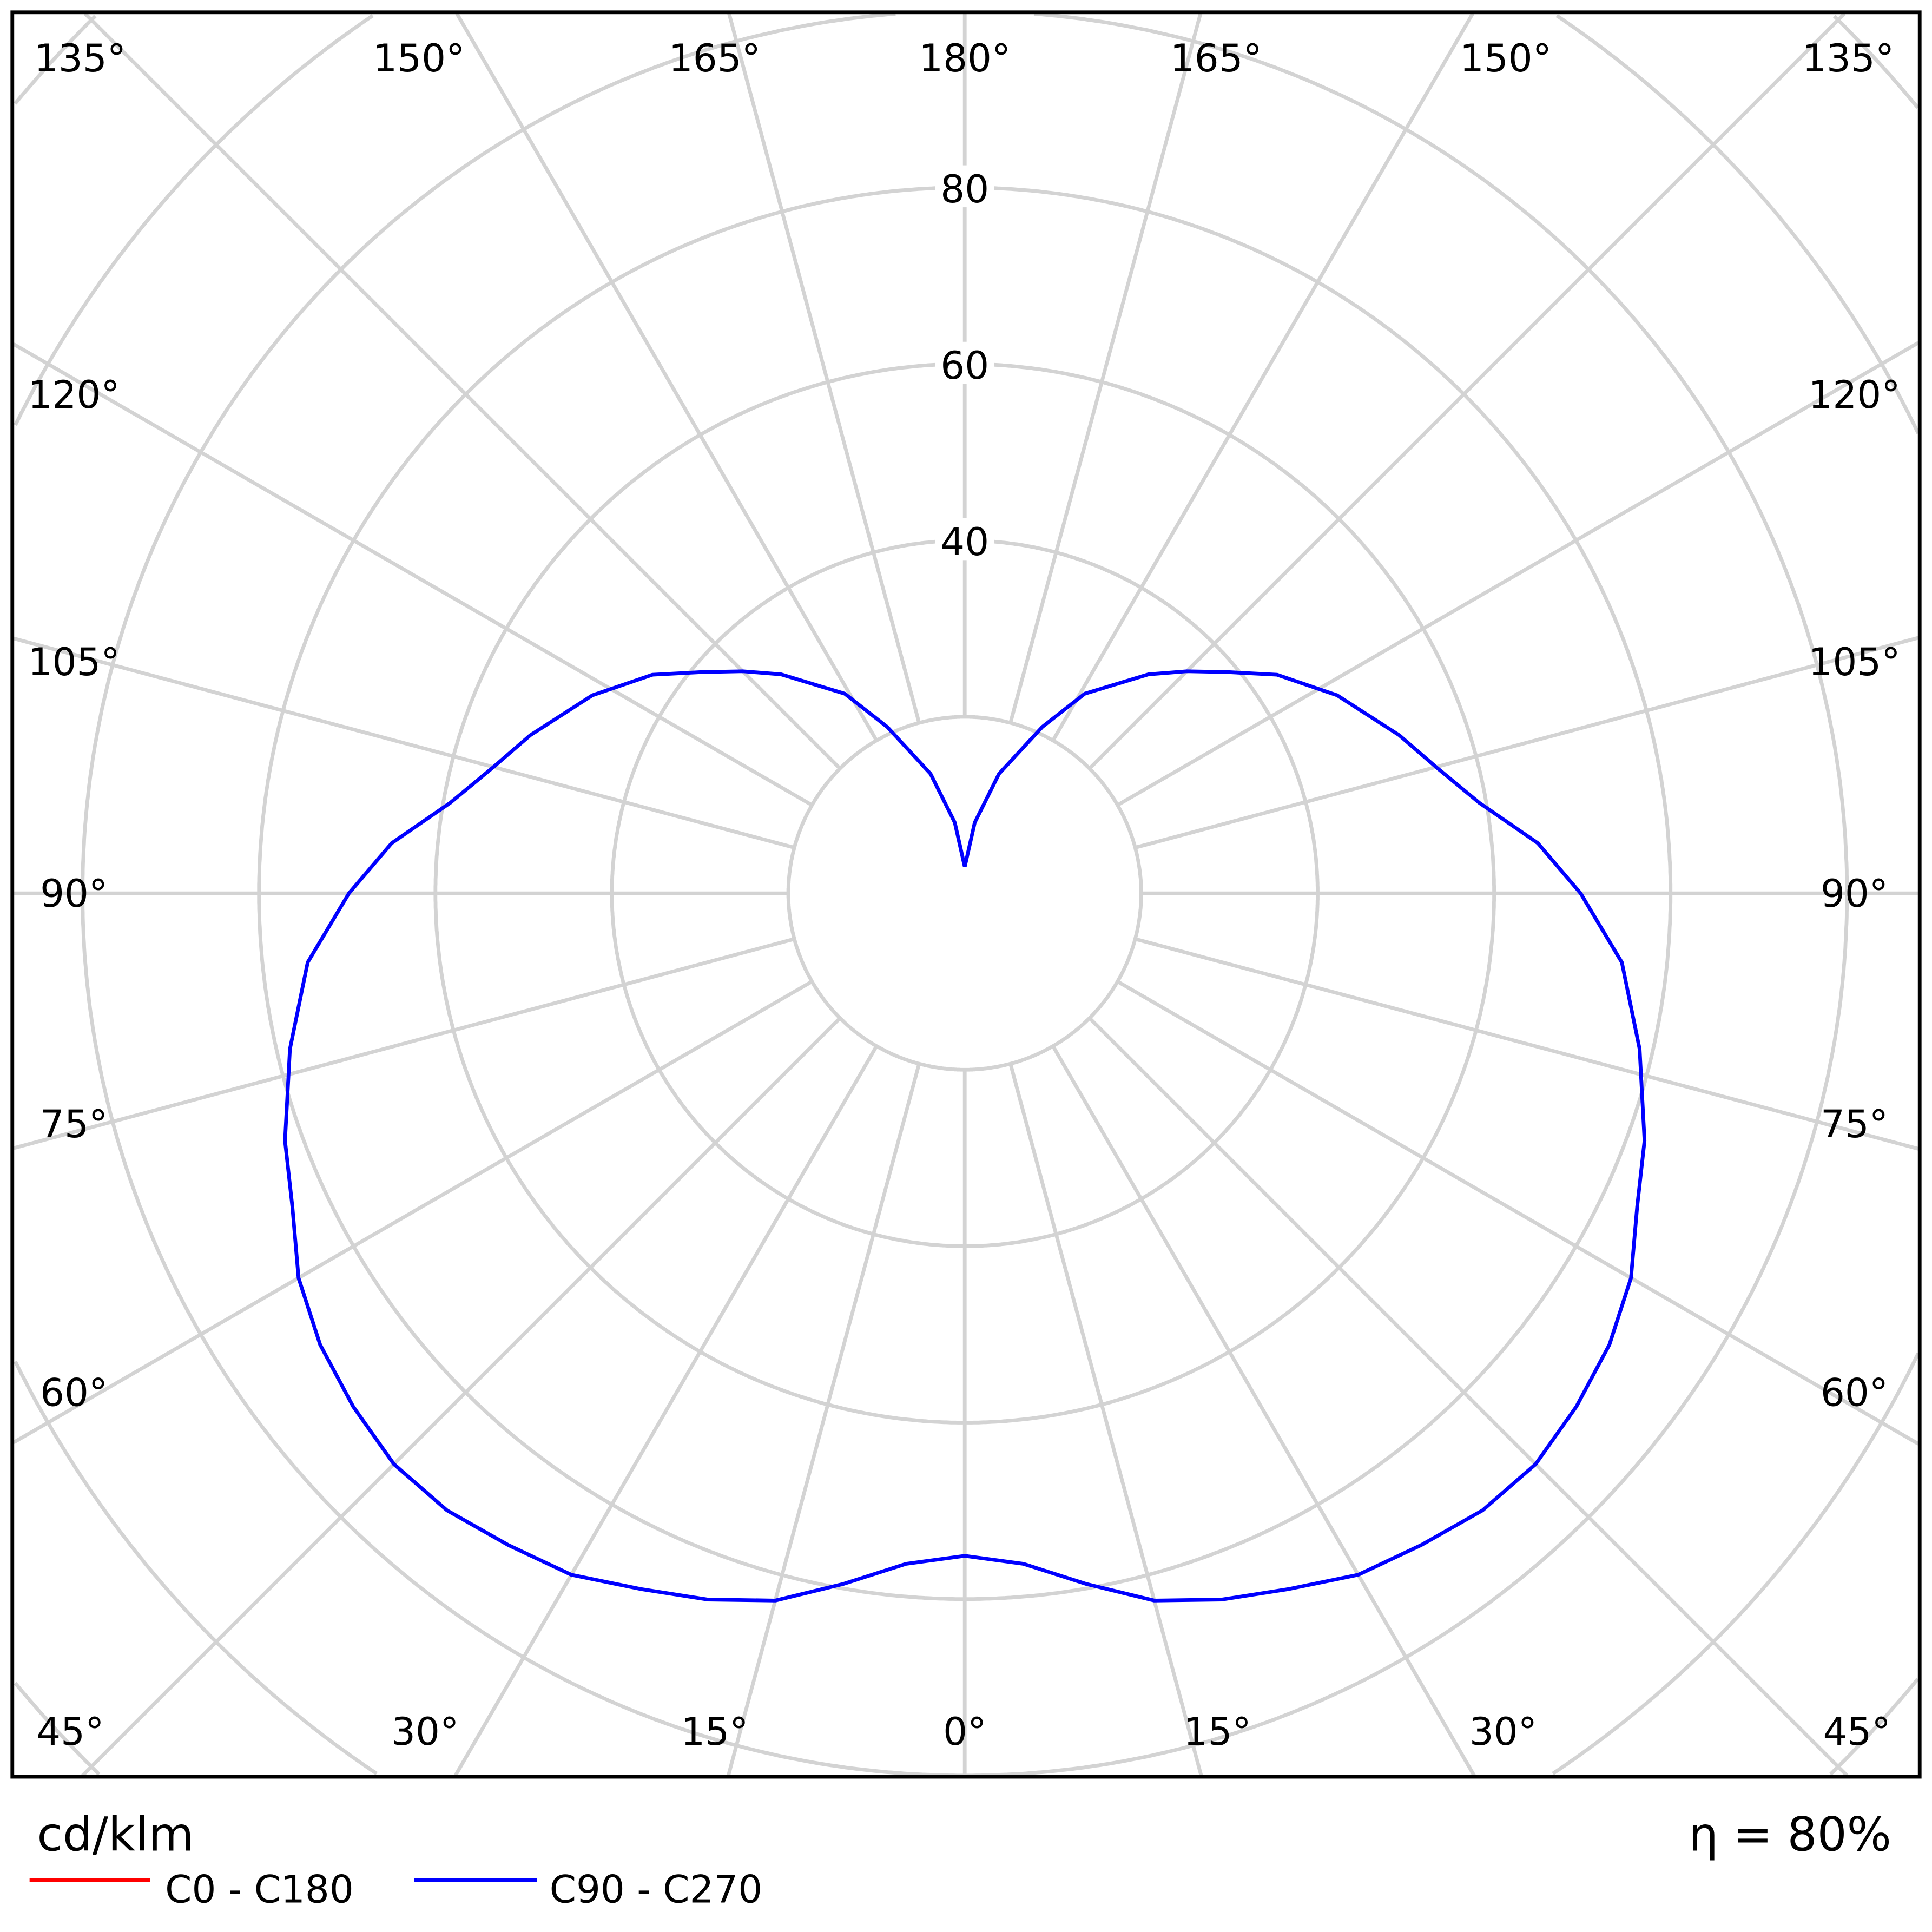 This screenshot has width=1932, height=1932. I want to click on angle-label-right: 105°, so click(1854, 661).